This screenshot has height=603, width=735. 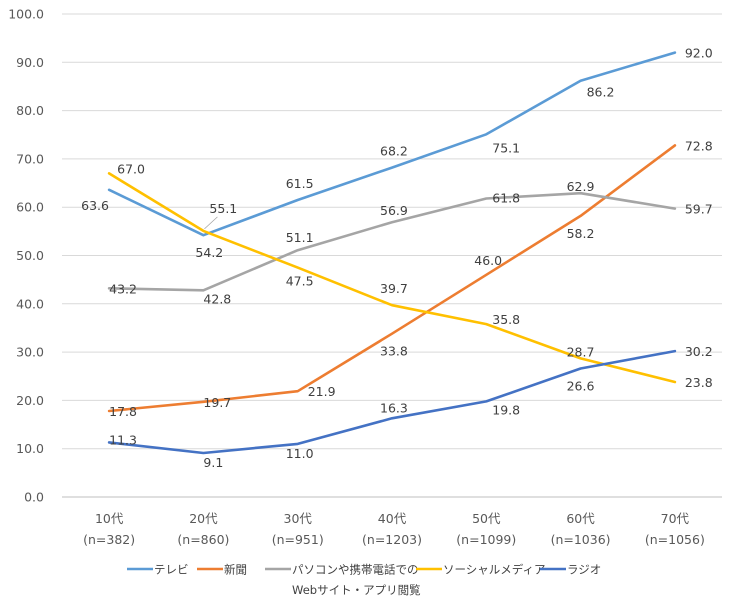 I want to click on data-label: 30.2, so click(x=699, y=351).